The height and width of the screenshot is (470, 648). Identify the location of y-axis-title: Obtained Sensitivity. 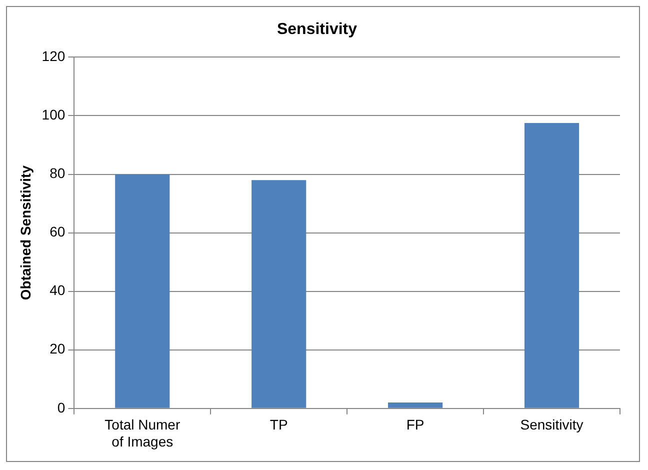
(25, 232).